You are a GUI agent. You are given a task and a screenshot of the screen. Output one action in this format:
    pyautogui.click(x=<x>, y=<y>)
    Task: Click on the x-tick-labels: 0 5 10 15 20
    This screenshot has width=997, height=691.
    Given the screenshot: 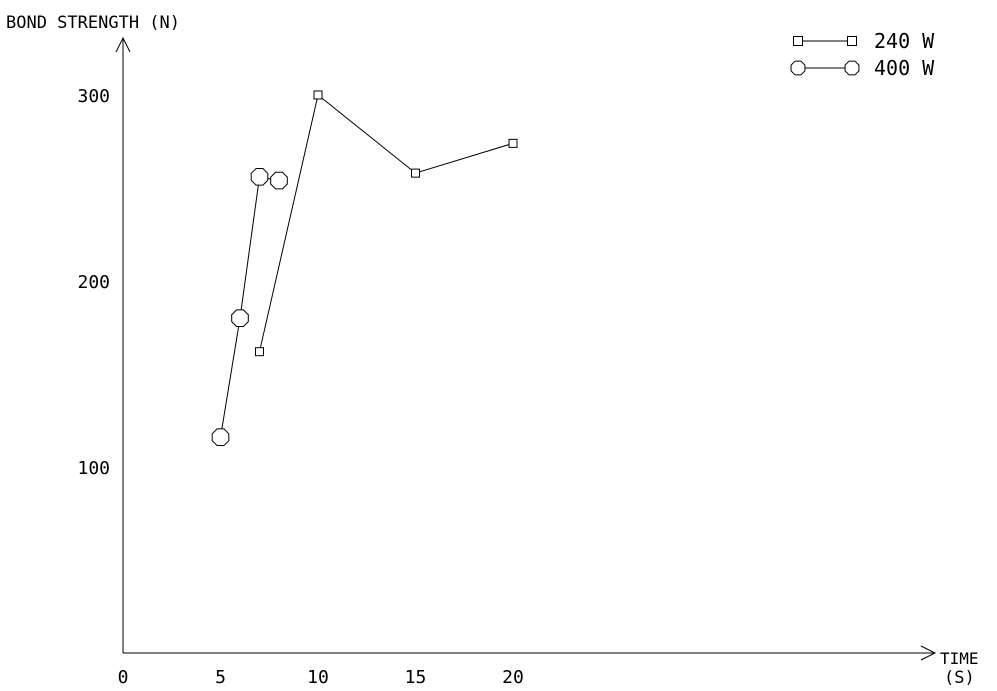 What is the action you would take?
    pyautogui.click(x=321, y=677)
    